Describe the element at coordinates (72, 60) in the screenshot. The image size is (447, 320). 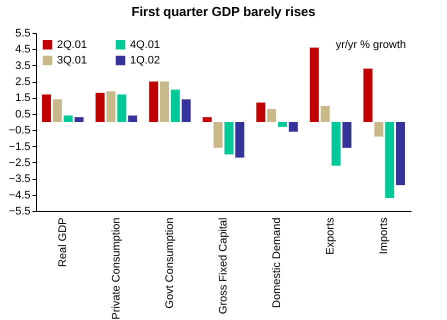
I see `legend-label: 3Q.01` at that location.